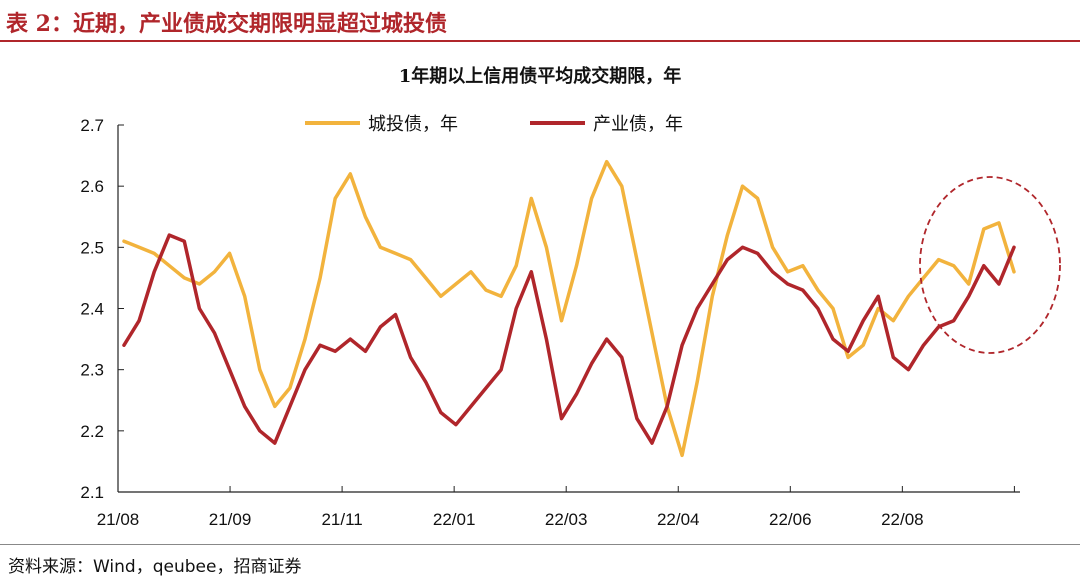 Image resolution: width=1080 pixels, height=580 pixels. What do you see at coordinates (92, 186) in the screenshot?
I see `y-tick-label: 2.6` at bounding box center [92, 186].